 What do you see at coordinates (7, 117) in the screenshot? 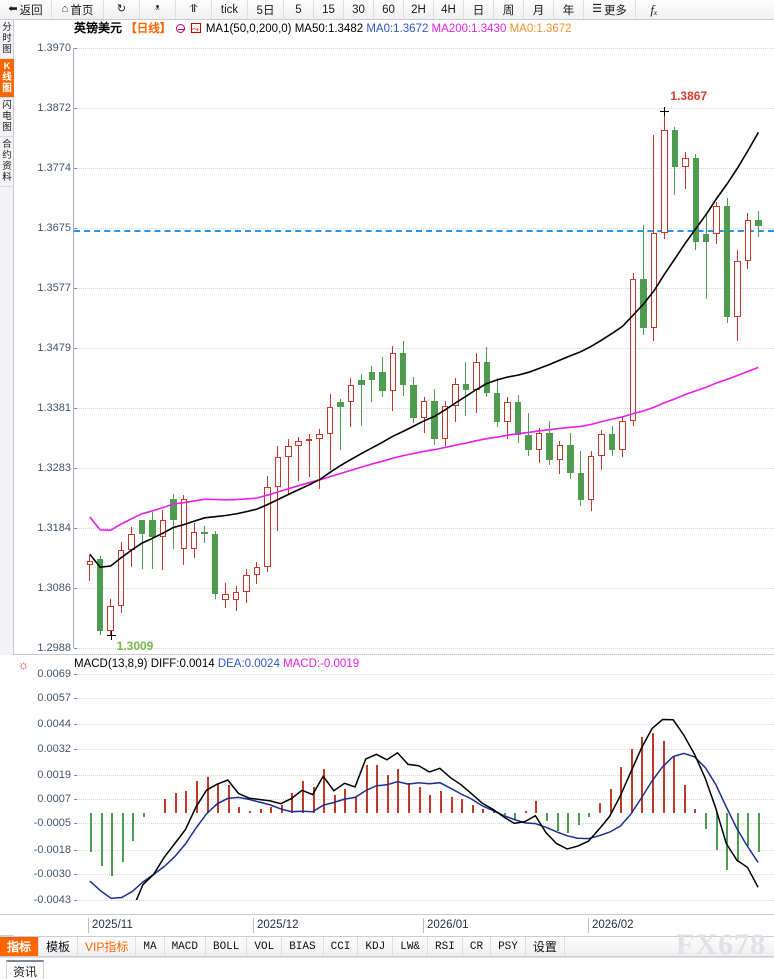
I see `sidebar-item-lightning: 闪电图` at bounding box center [7, 117].